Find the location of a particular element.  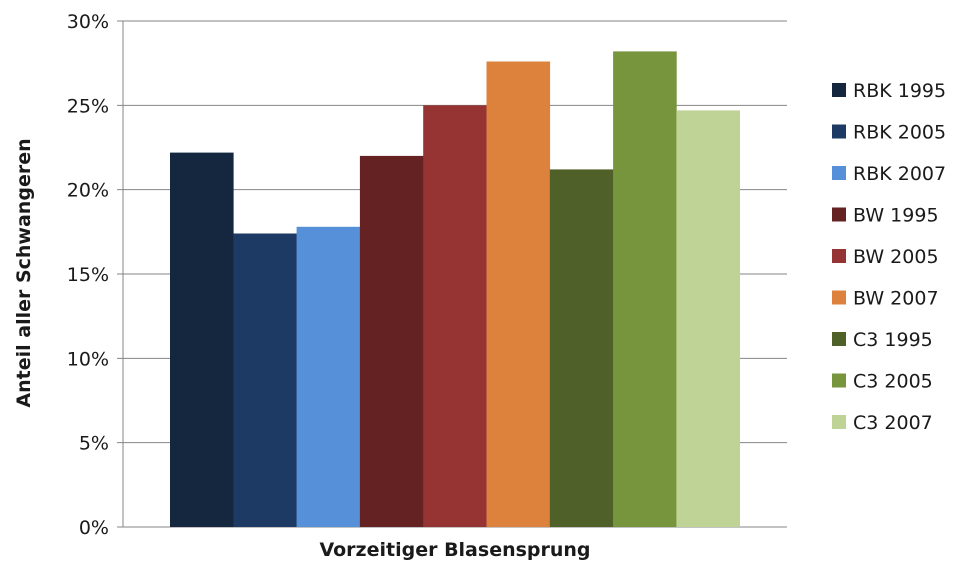

y-tick-label: 10% is located at coordinates (88, 359).